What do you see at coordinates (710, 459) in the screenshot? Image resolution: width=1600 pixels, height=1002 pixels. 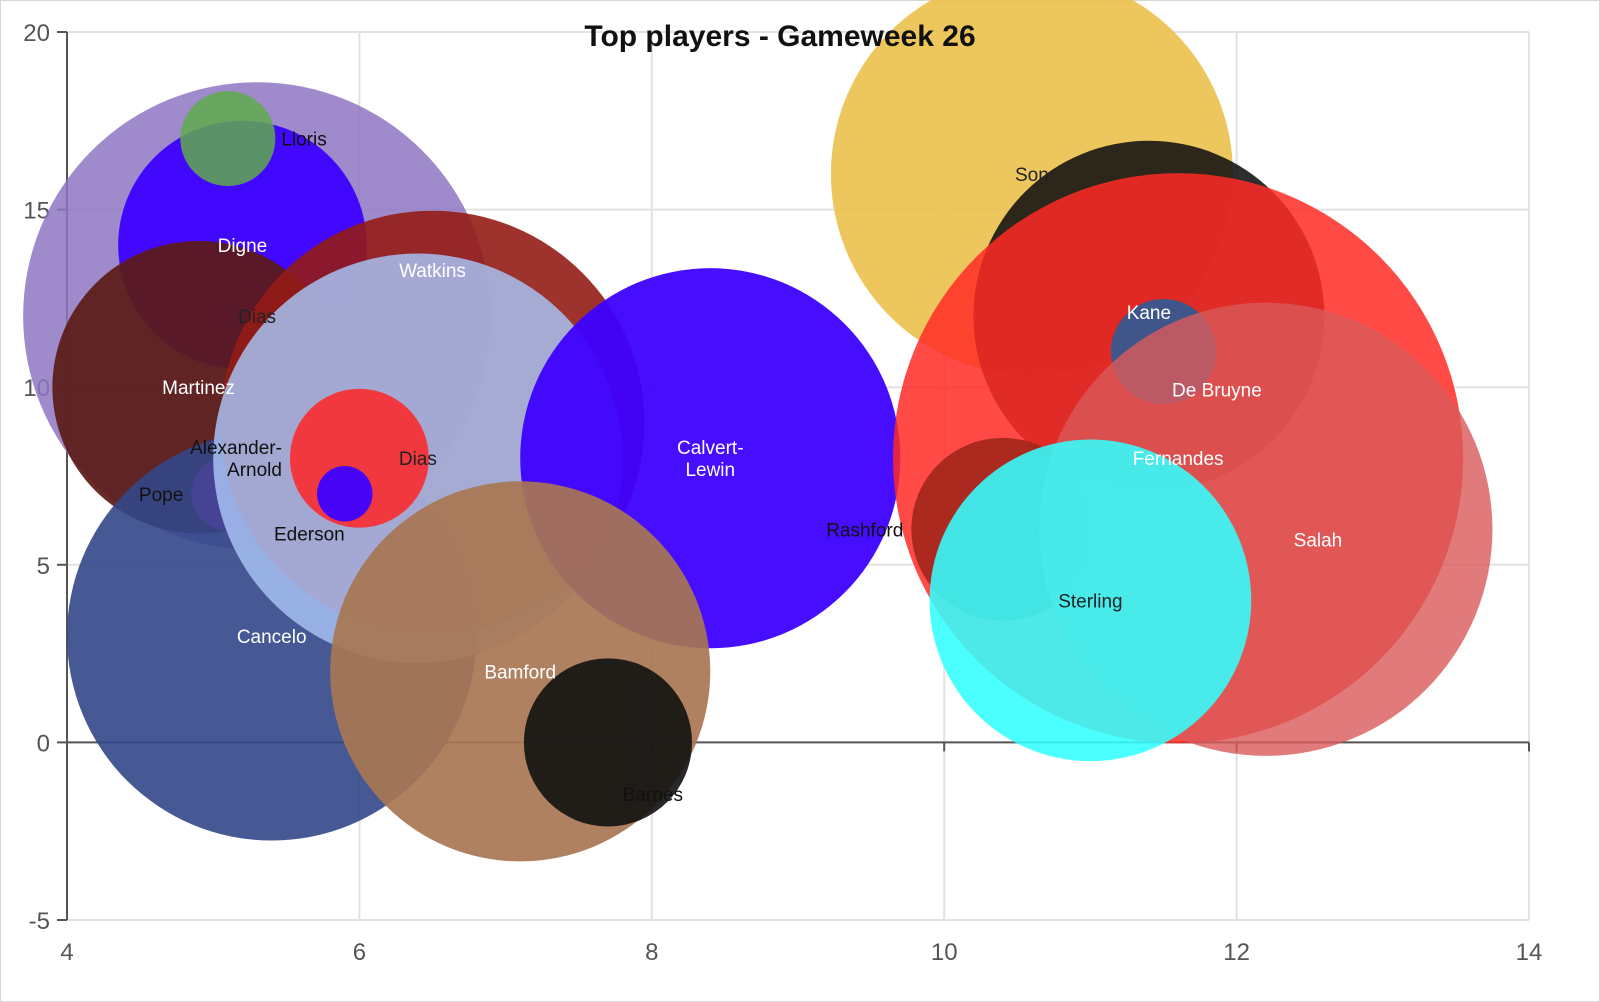 I see `bubble-label: Calvert-Lewin` at bounding box center [710, 459].